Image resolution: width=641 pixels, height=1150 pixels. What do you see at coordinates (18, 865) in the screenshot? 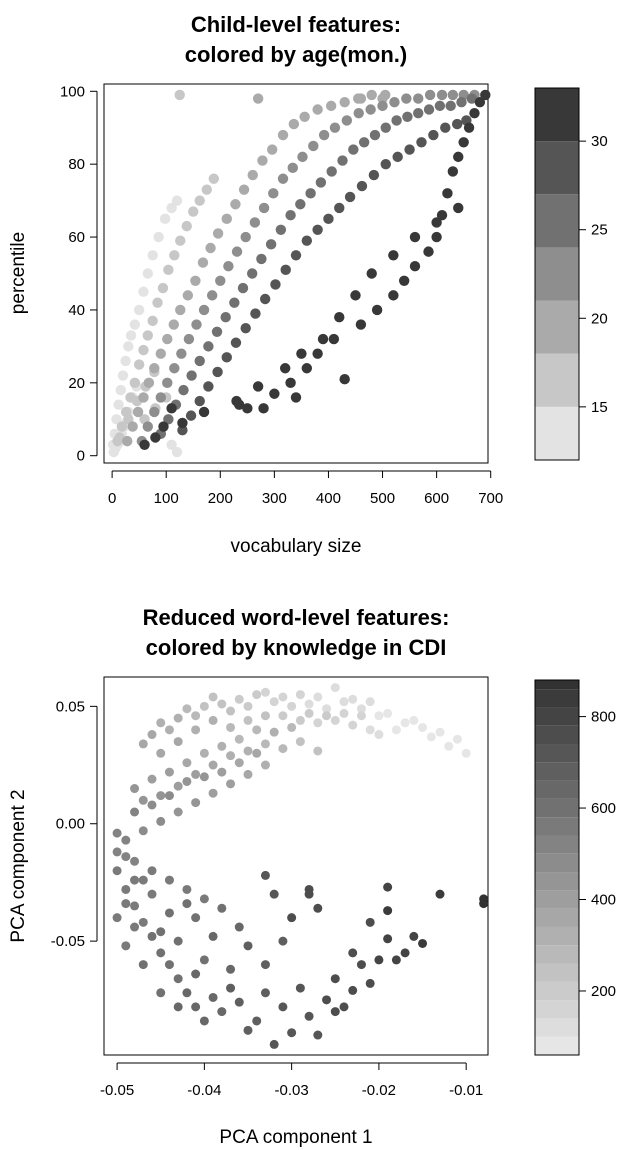
I see `chart2-y-axis-label: PCA component 2` at bounding box center [18, 865].